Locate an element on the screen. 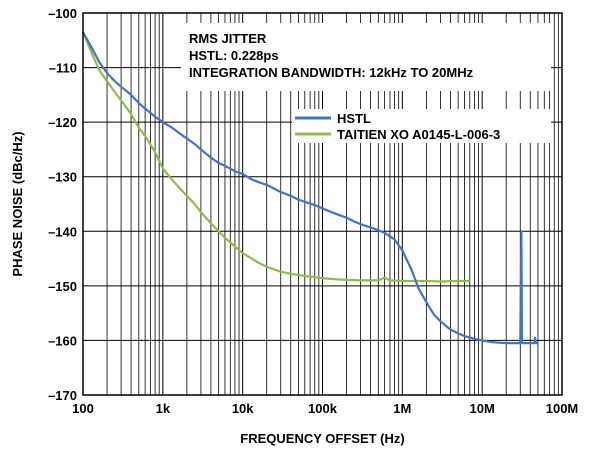 Image resolution: width=590 pixels, height=450 pixels. legend: HSTL TAITIEN XO A0145-L-006-3 is located at coordinates (421, 126).